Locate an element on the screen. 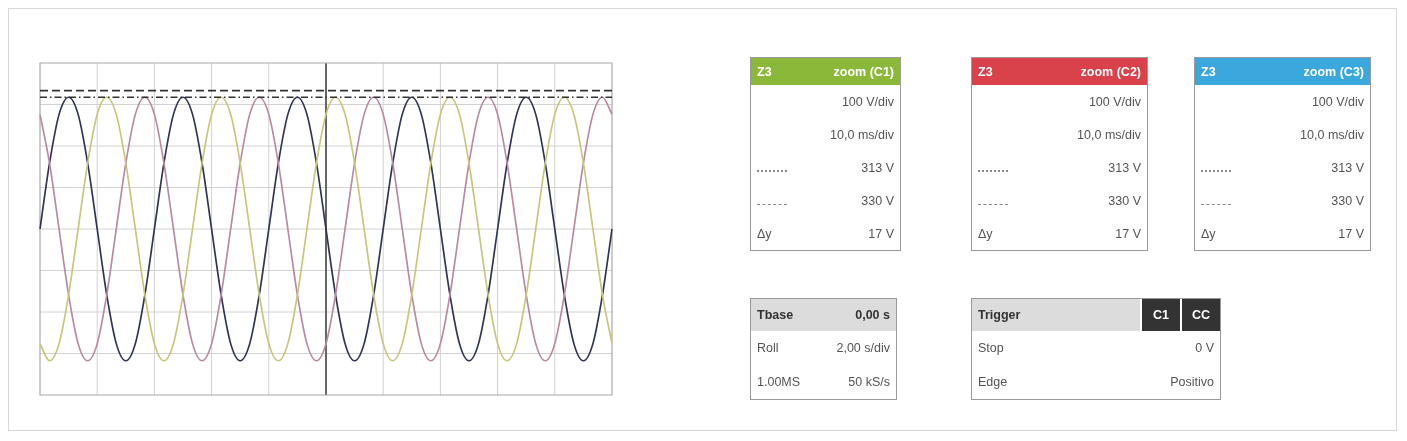 The image size is (1407, 441). text: zoom (C2) is located at coordinates (1111, 71).